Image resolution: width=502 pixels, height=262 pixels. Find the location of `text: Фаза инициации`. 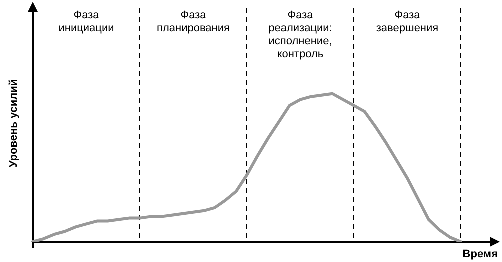

text: Фаза инициации is located at coordinates (86, 22).